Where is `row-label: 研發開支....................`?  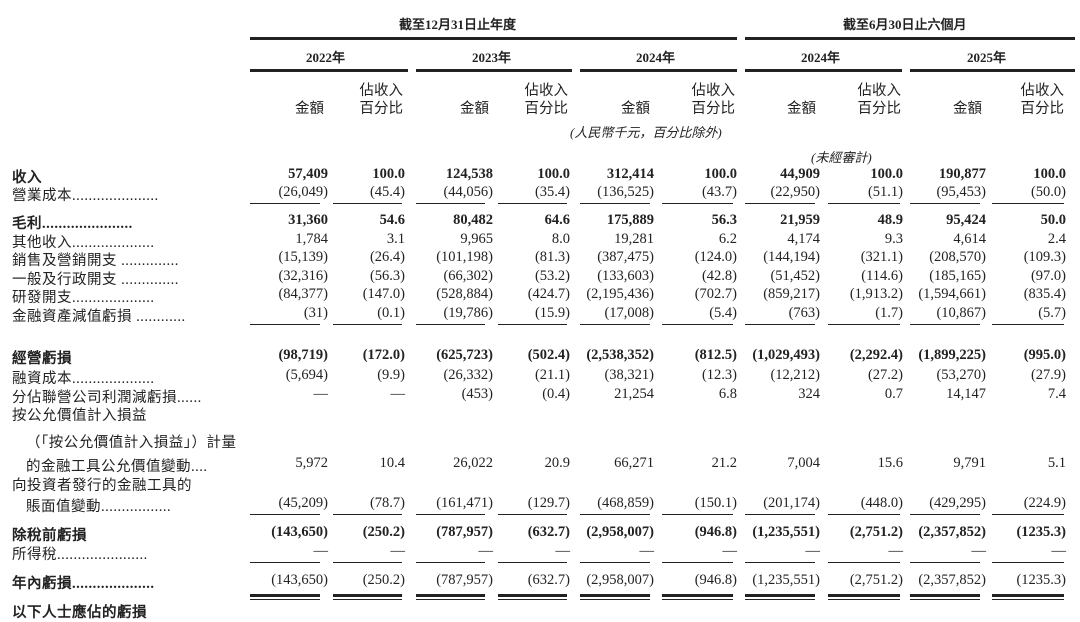 row-label: 研發開支.................... is located at coordinates (83, 298).